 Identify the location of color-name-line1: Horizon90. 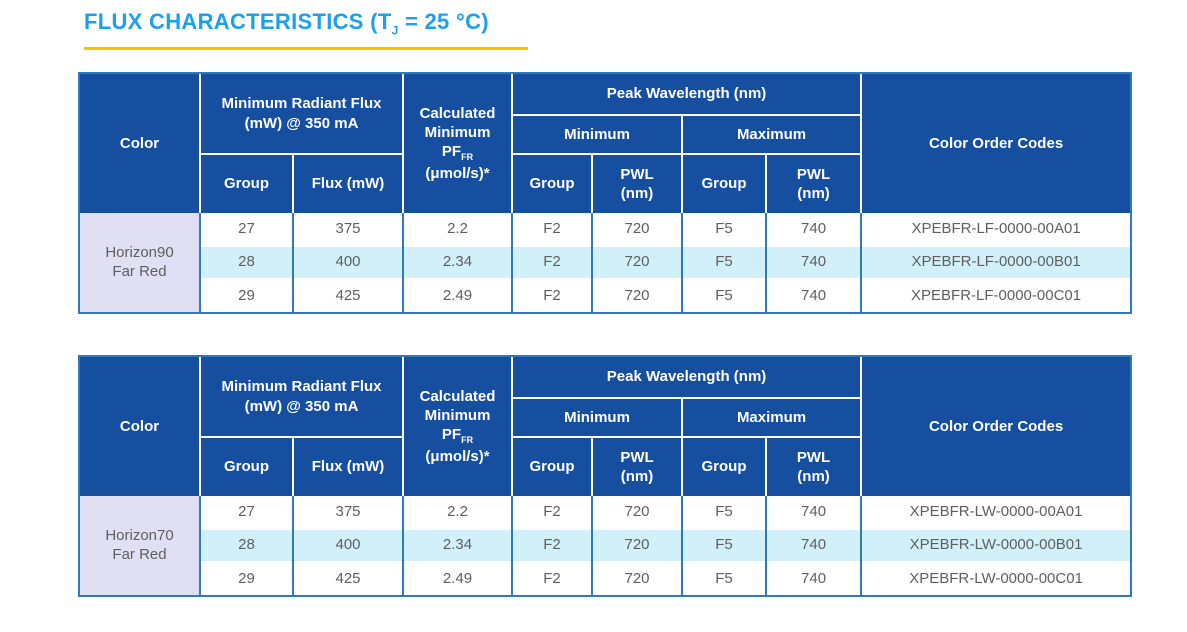
(139, 252).